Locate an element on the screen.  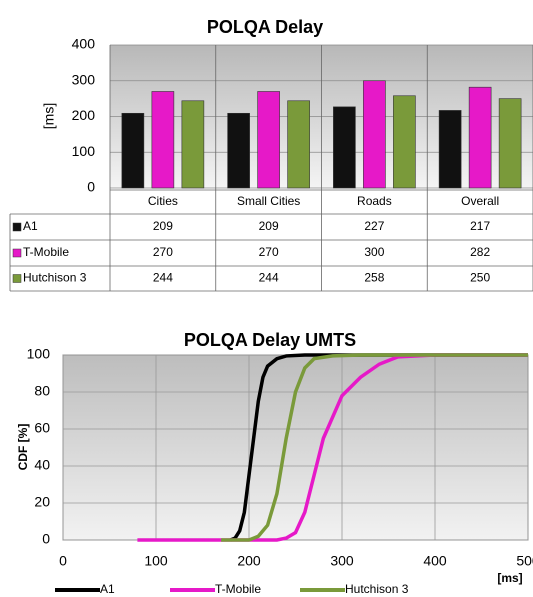
x-tick-label: 500 is located at coordinates (524, 561).